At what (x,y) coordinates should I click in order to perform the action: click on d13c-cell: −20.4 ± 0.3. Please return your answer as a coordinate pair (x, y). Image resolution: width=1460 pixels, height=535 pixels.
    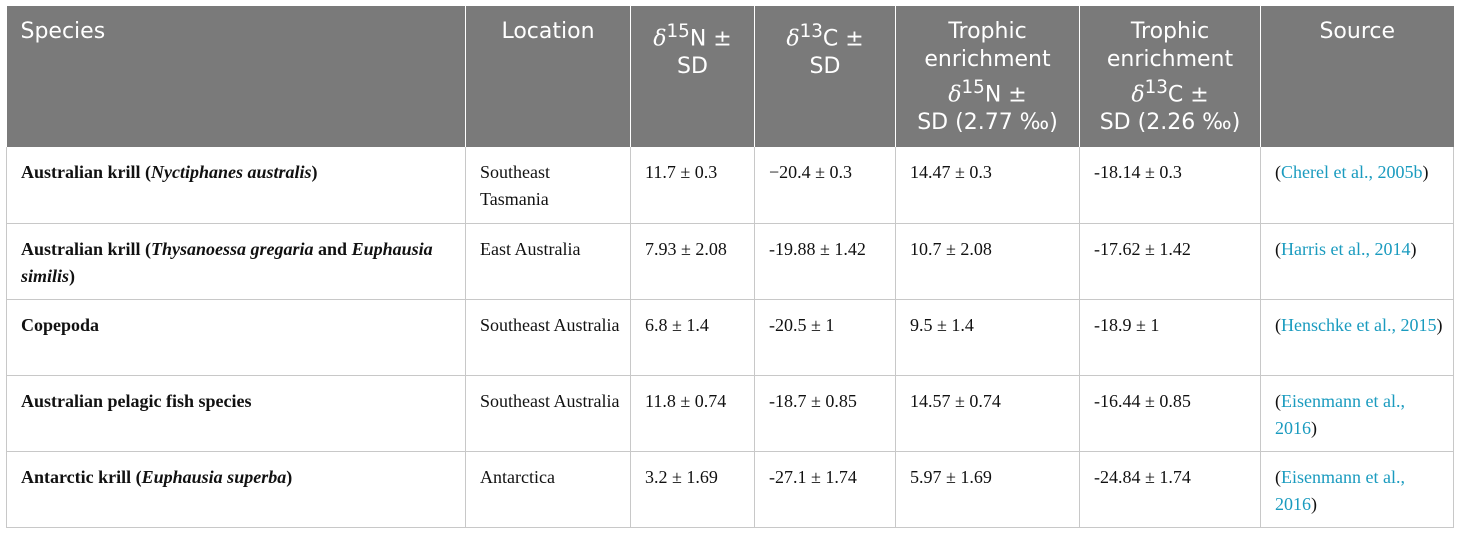
    Looking at the image, I should click on (825, 185).